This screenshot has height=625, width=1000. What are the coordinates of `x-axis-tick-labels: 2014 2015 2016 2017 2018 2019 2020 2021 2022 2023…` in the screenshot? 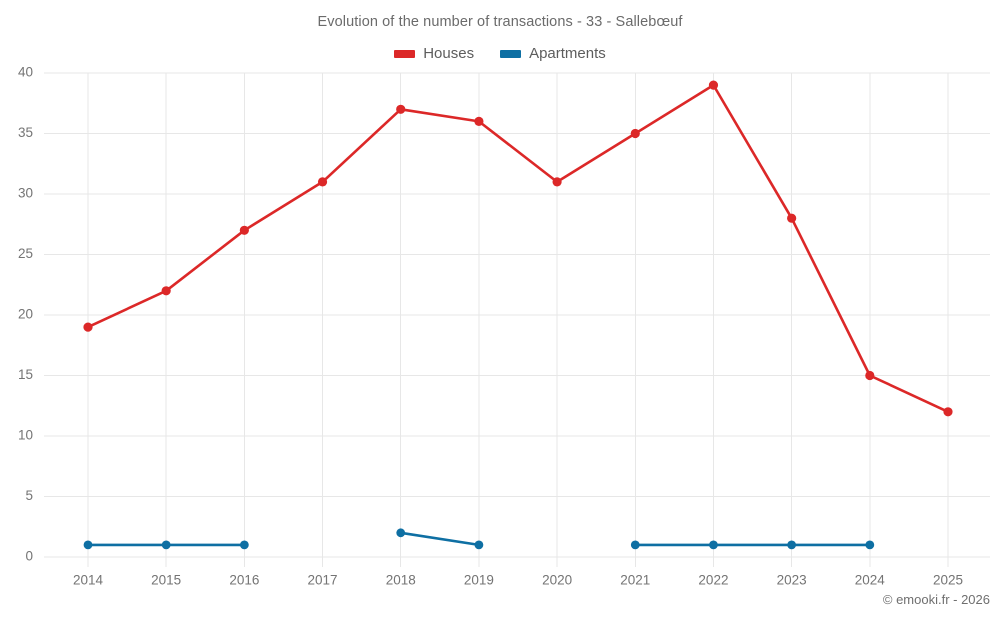 It's located at (518, 580).